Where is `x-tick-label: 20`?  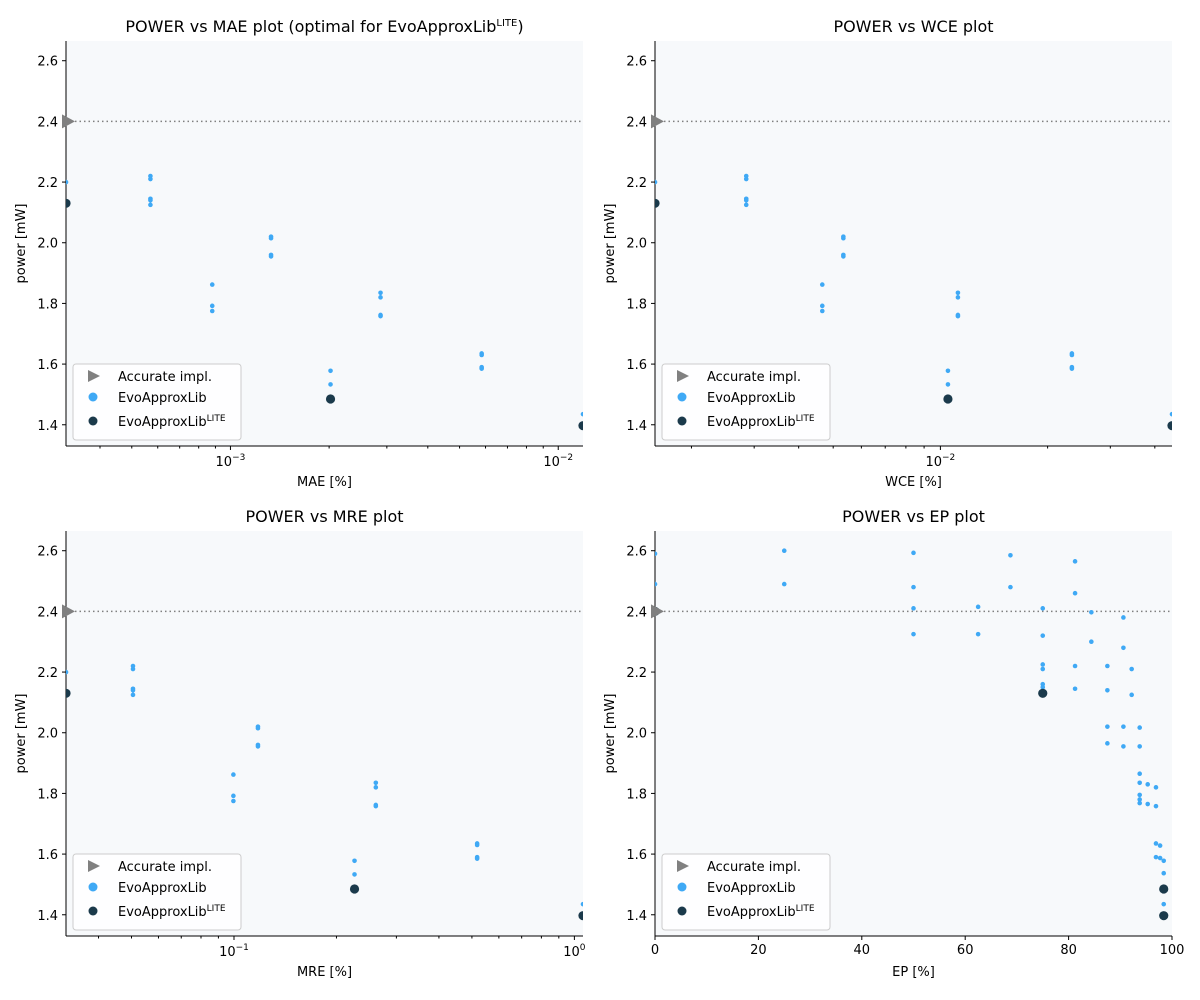
x-tick-label: 20 is located at coordinates (758, 950).